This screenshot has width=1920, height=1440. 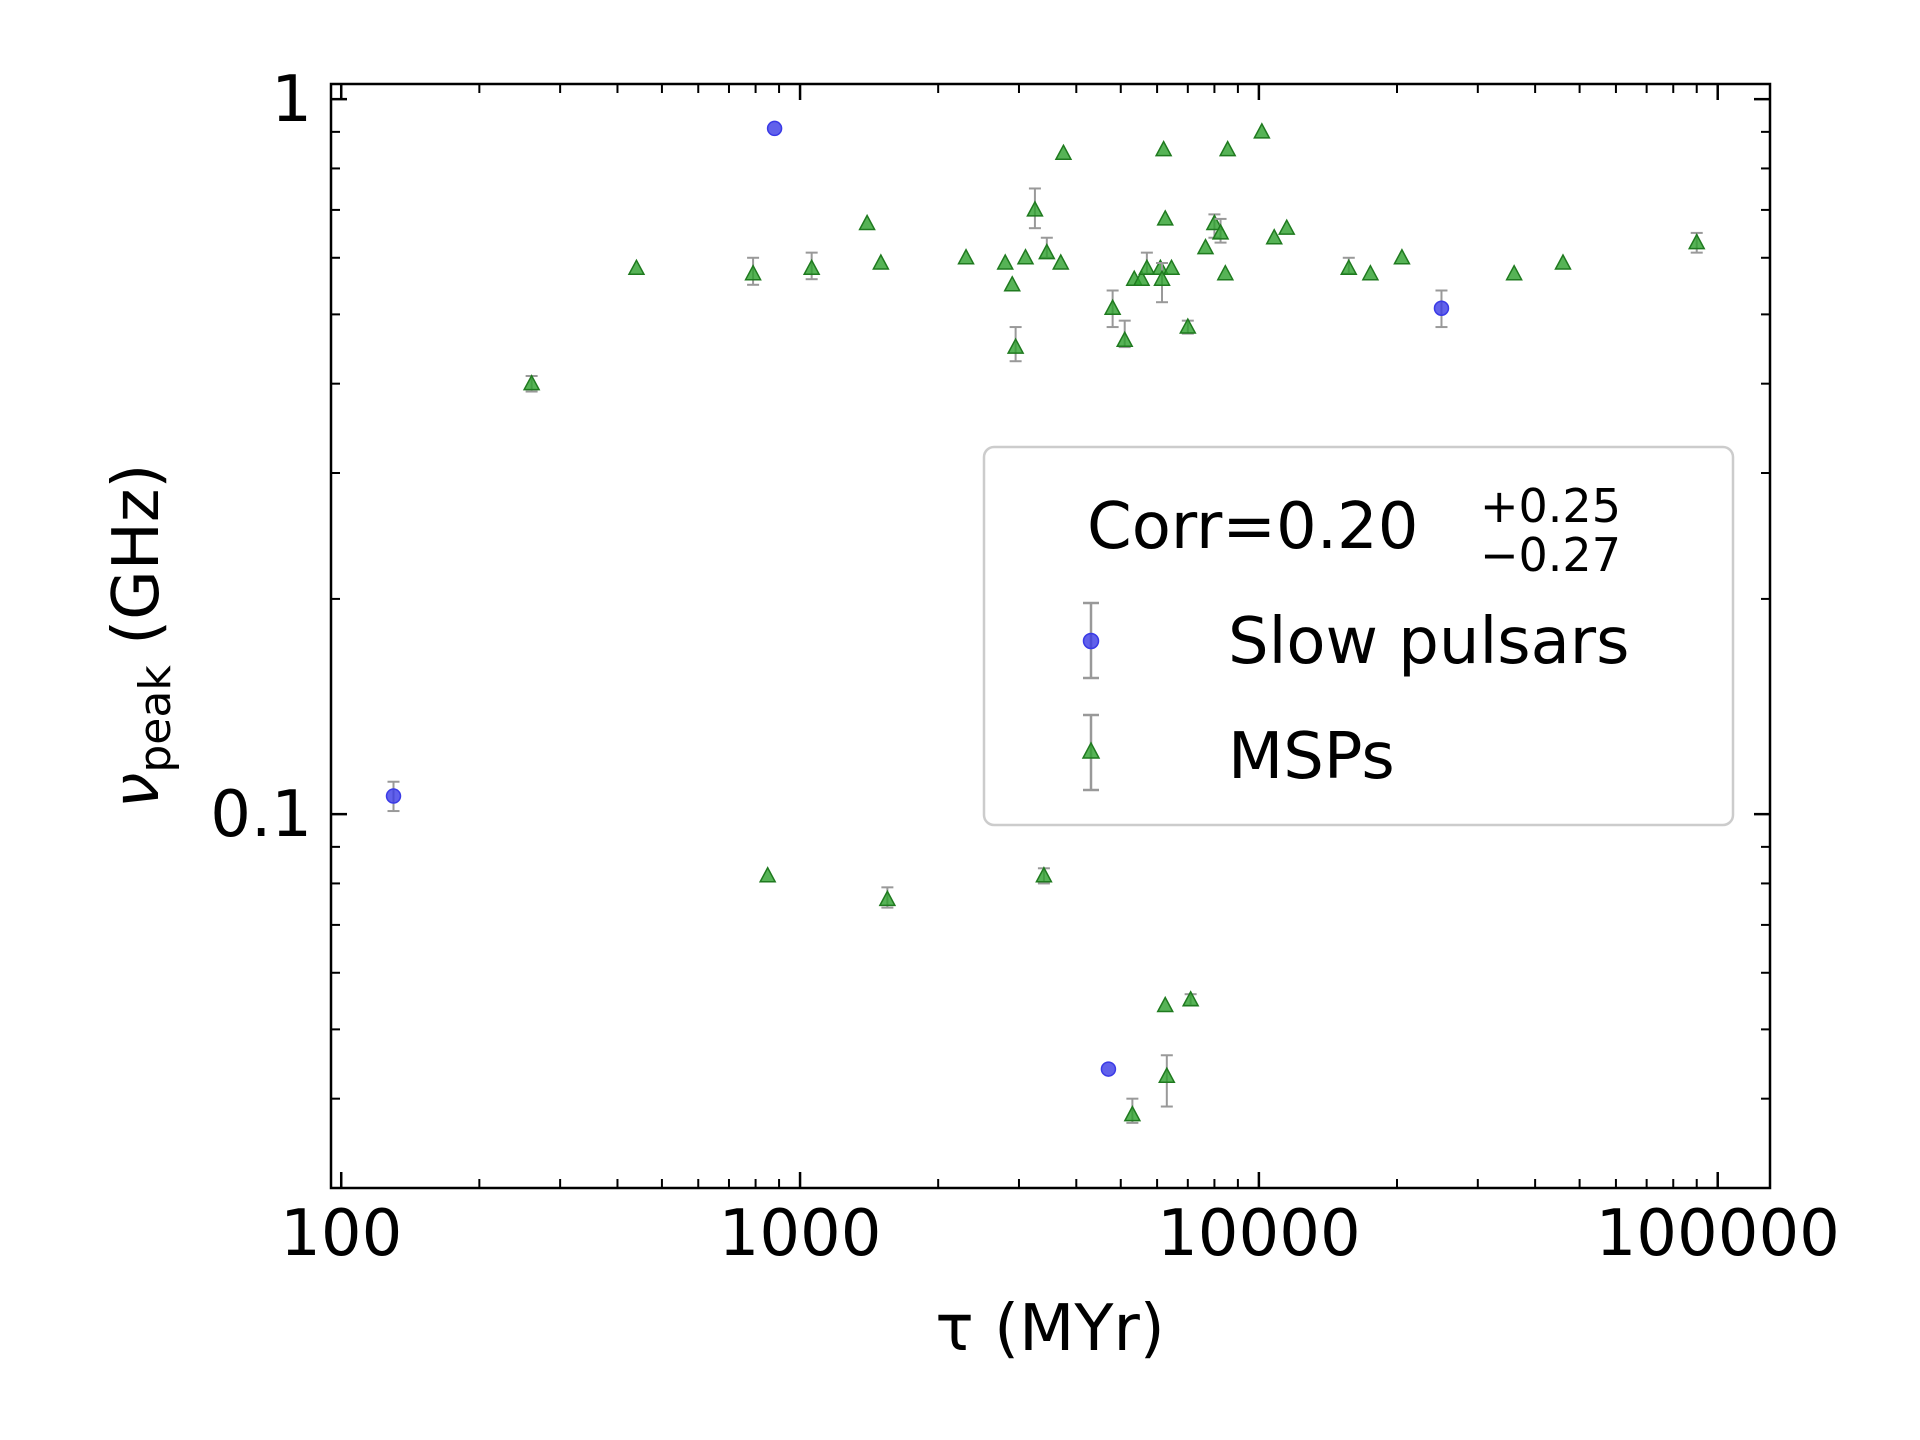 What do you see at coordinates (1550, 506) in the screenshot?
I see `legend-title-sup: +0.25` at bounding box center [1550, 506].